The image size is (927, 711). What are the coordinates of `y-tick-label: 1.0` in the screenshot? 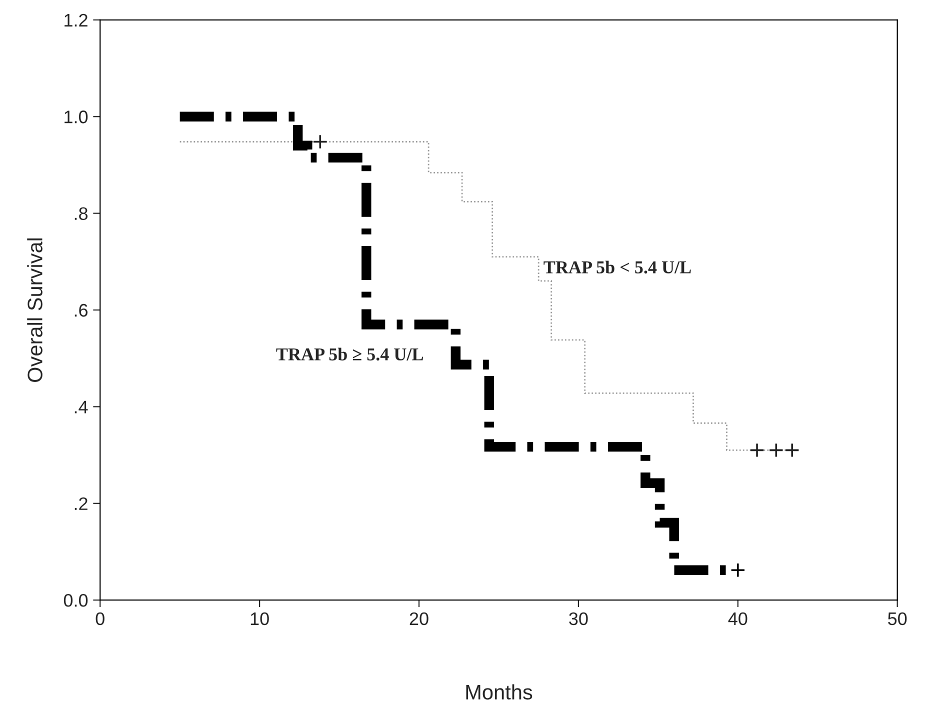 It's located at (76, 117).